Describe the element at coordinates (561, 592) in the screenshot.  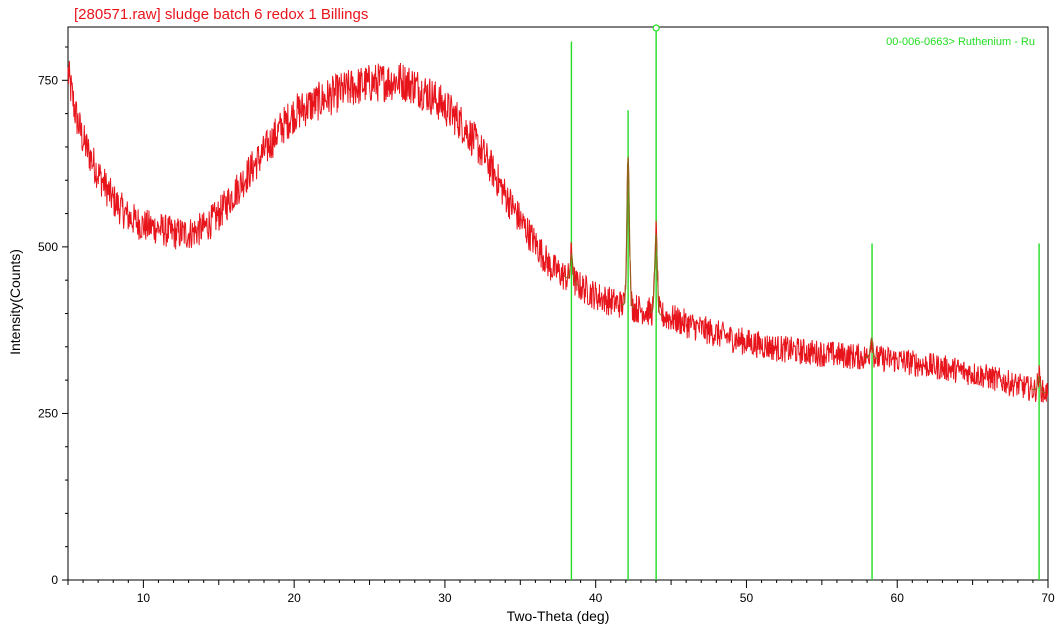
I see `x-axis: 10 20 30 40 50 60 70` at that location.